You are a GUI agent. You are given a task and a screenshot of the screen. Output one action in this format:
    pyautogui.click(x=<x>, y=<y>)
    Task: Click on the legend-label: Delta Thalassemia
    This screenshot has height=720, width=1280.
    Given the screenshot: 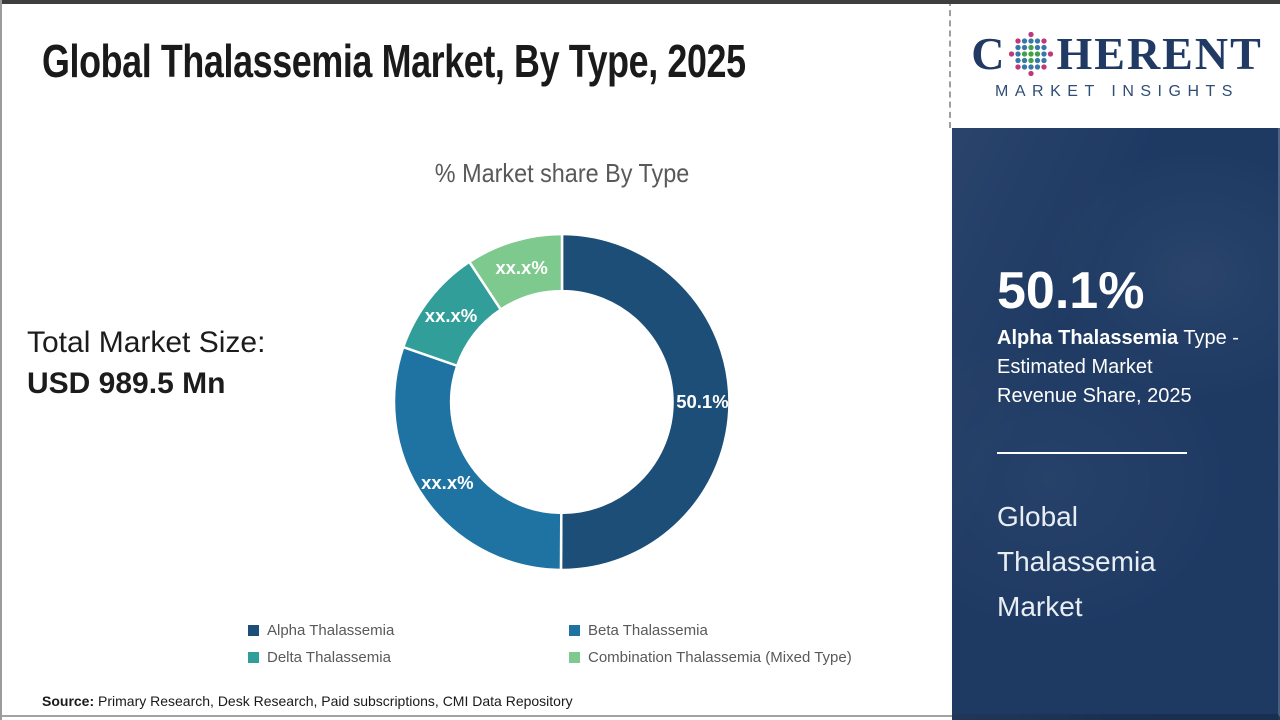 What is the action you would take?
    pyautogui.click(x=329, y=657)
    